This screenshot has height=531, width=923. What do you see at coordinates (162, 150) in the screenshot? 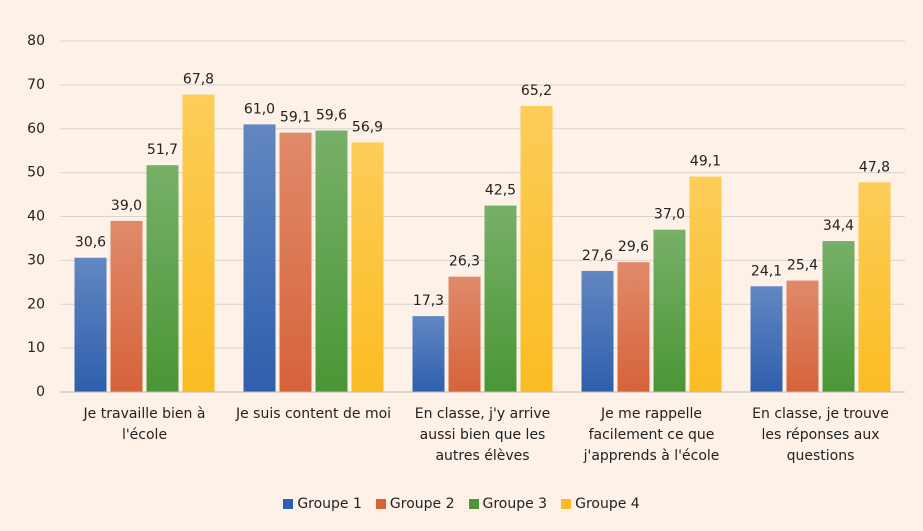
I see `value-label: 51,7` at bounding box center [162, 150].